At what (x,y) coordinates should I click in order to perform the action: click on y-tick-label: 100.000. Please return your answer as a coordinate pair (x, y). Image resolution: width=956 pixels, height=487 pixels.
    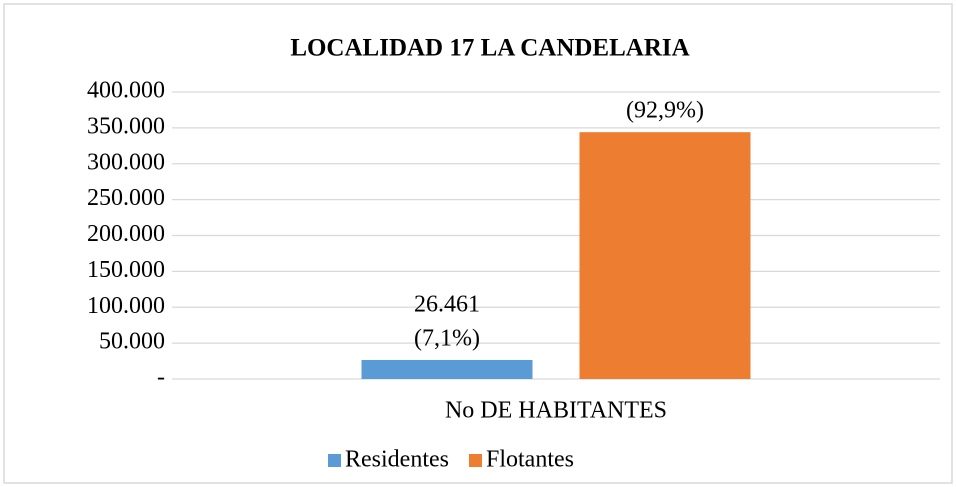
    Looking at the image, I should click on (126, 306).